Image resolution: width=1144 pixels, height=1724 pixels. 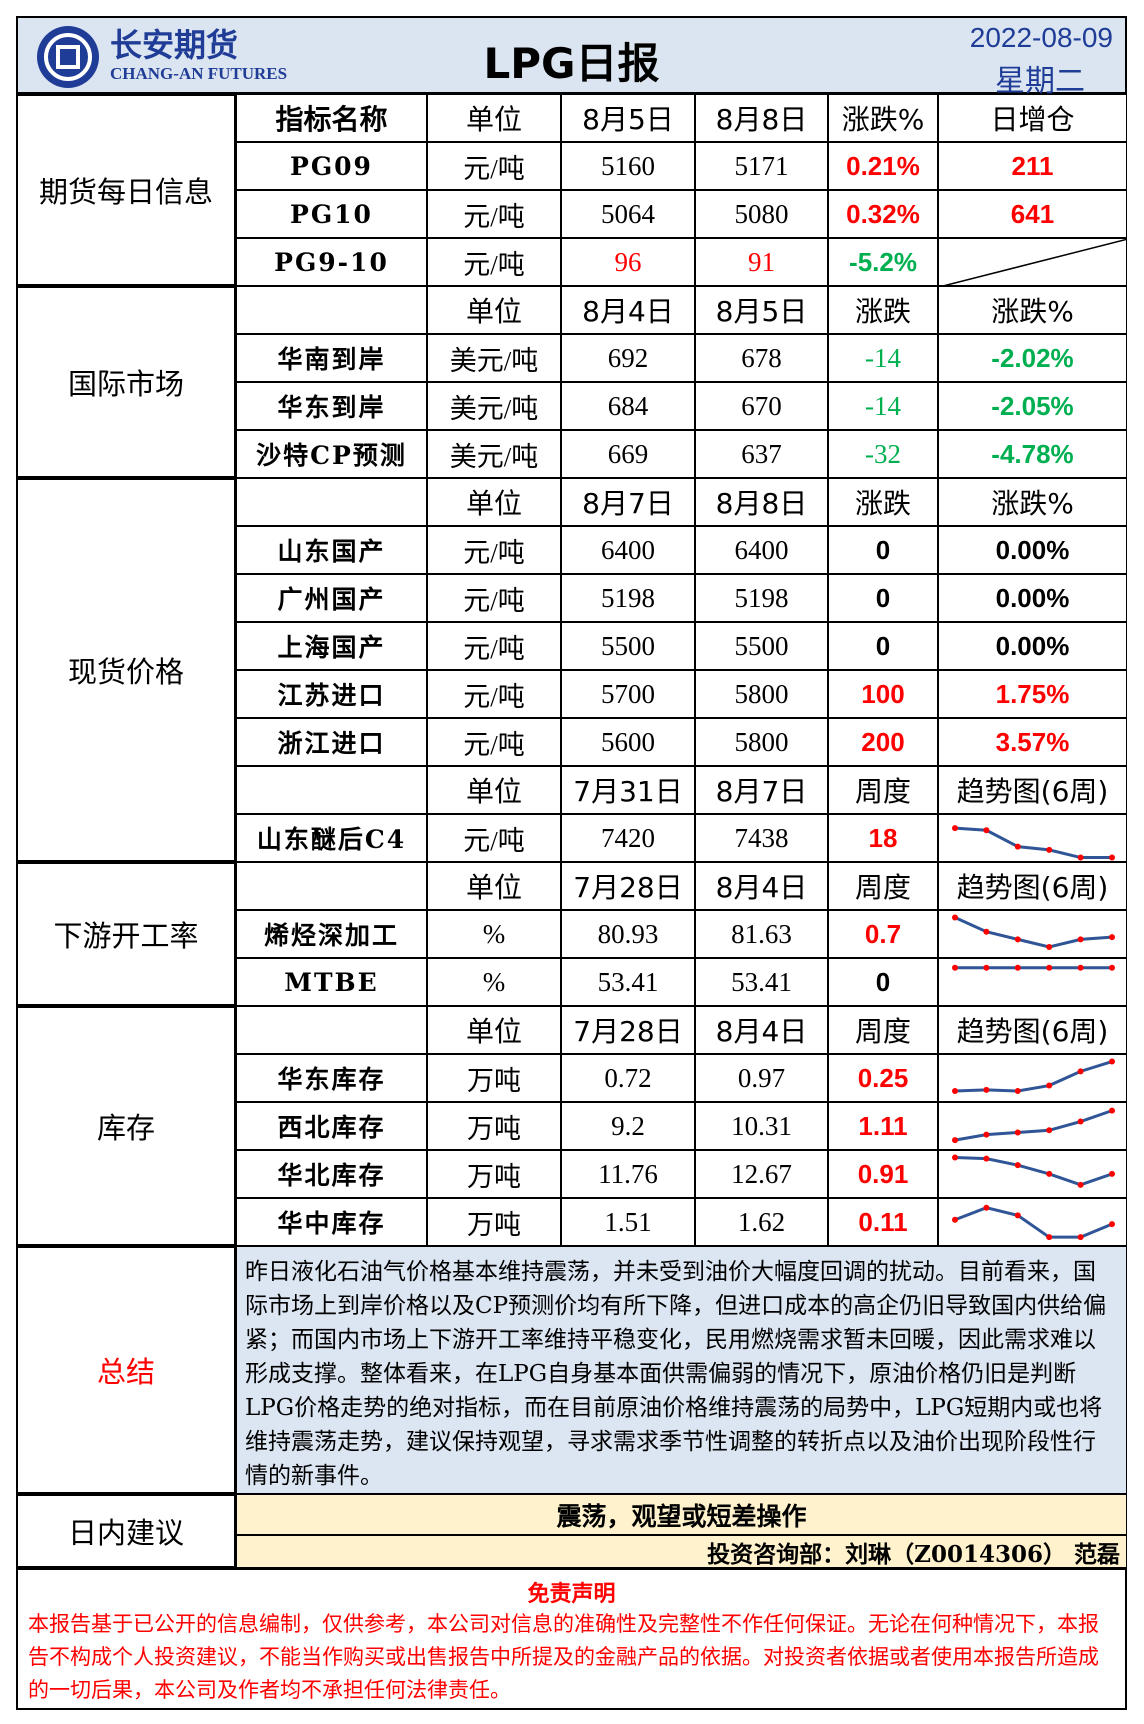 I want to click on value-cell: 0.25, so click(x=883, y=1078).